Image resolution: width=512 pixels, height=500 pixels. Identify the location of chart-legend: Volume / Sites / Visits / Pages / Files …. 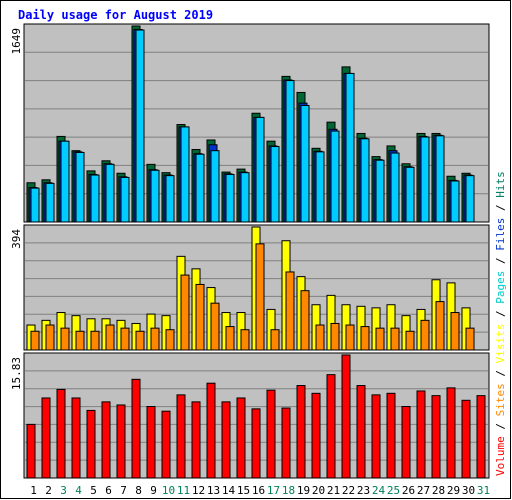
(500, 323).